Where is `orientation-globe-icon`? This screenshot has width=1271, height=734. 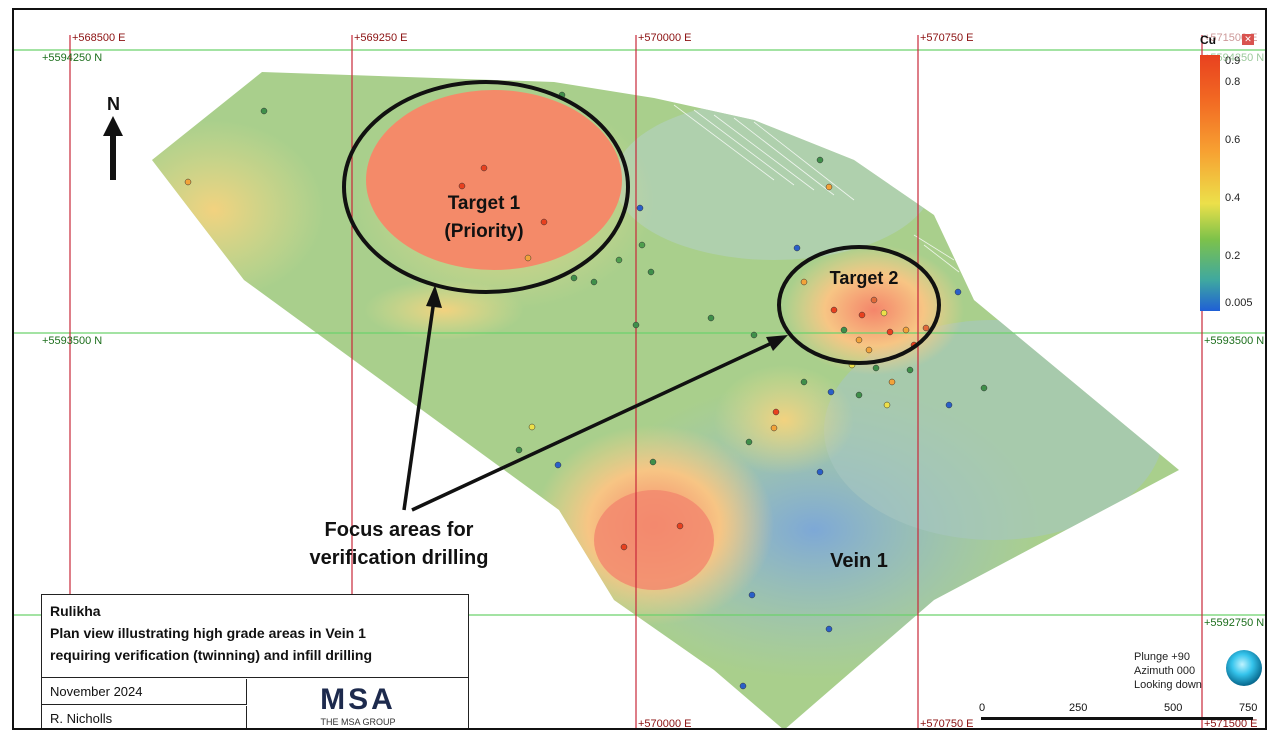 orientation-globe-icon is located at coordinates (1244, 668).